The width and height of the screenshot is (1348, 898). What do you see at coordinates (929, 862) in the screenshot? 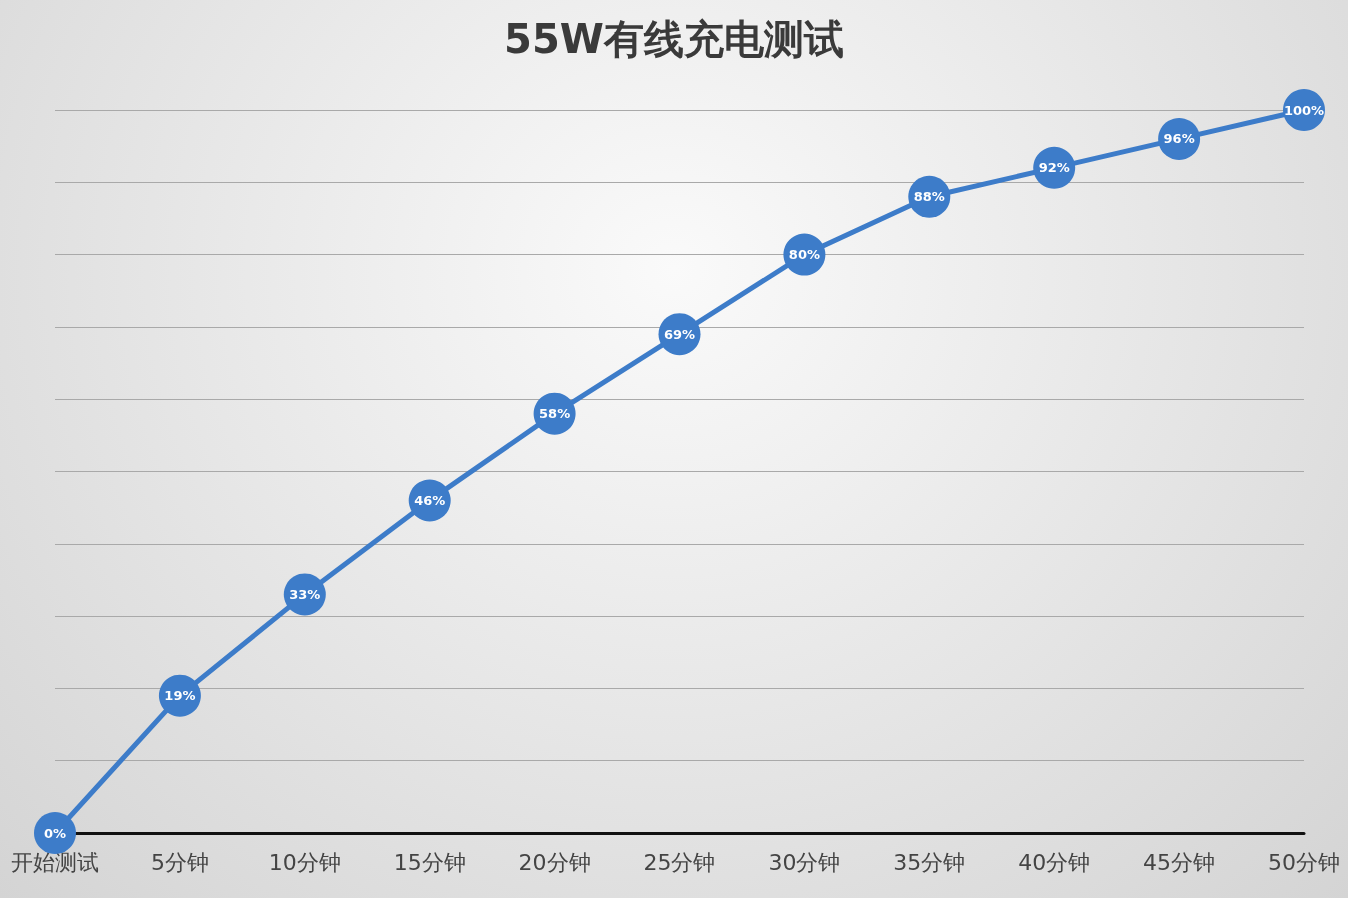
I see `x-tick-label: 35分钟` at bounding box center [929, 862].